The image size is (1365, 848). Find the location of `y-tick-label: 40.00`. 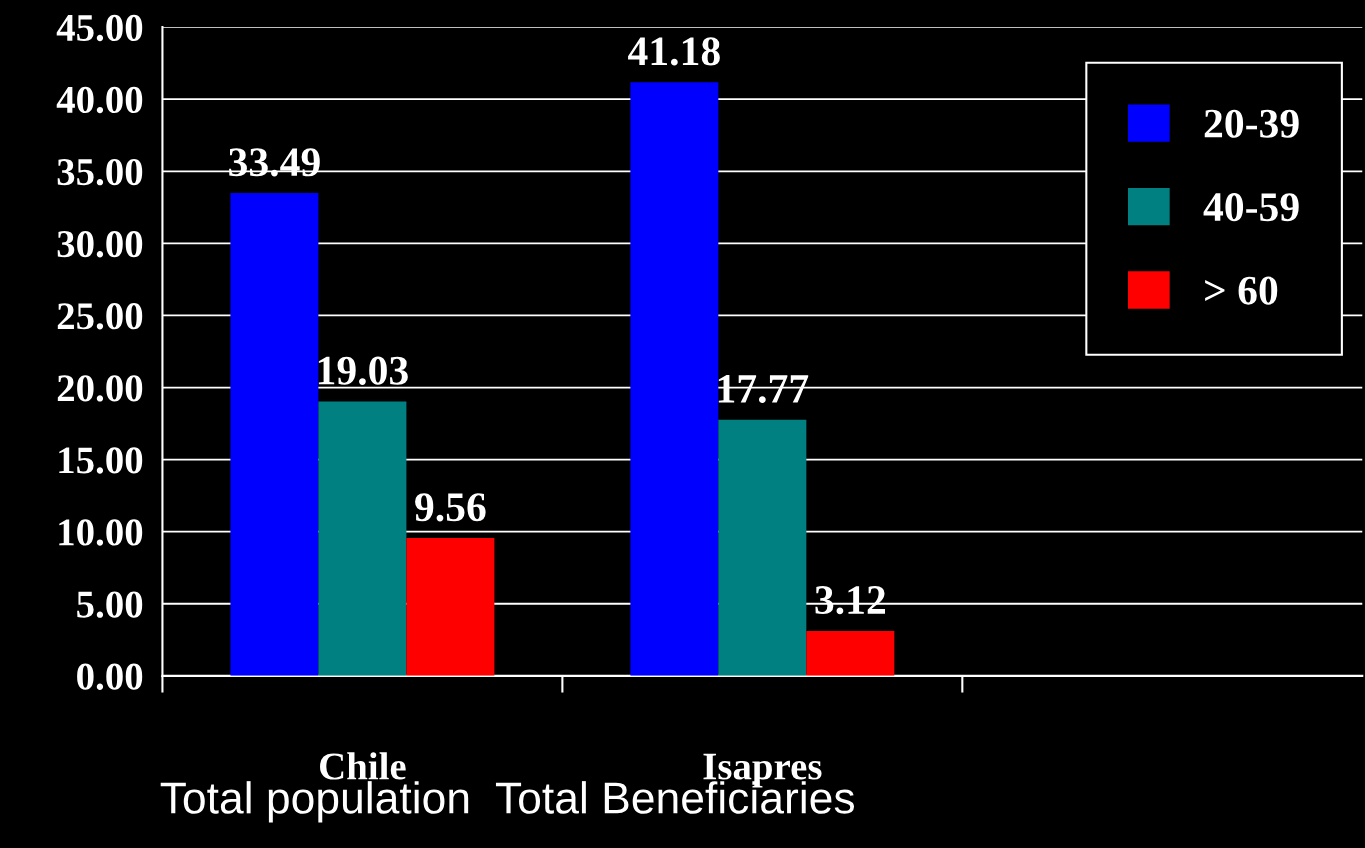

y-tick-label: 40.00 is located at coordinates (99, 100).